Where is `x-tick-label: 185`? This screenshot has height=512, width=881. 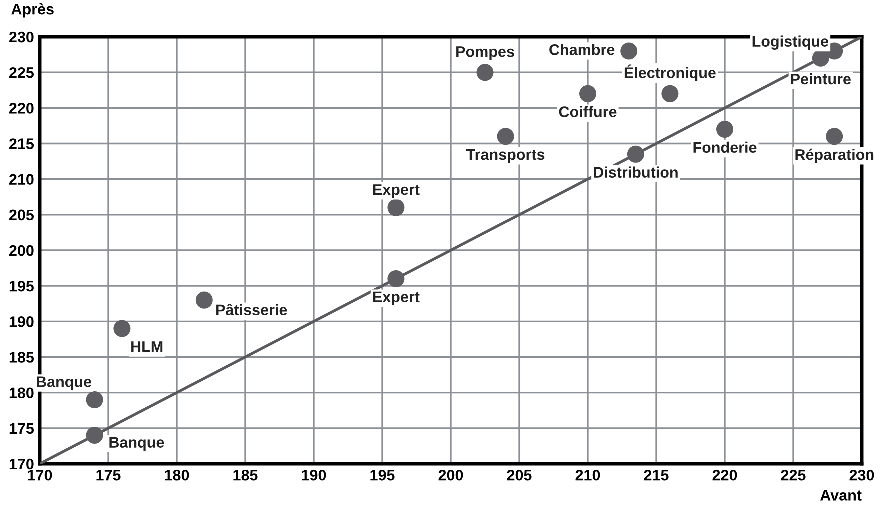
x-tick-label: 185 is located at coordinates (246, 475).